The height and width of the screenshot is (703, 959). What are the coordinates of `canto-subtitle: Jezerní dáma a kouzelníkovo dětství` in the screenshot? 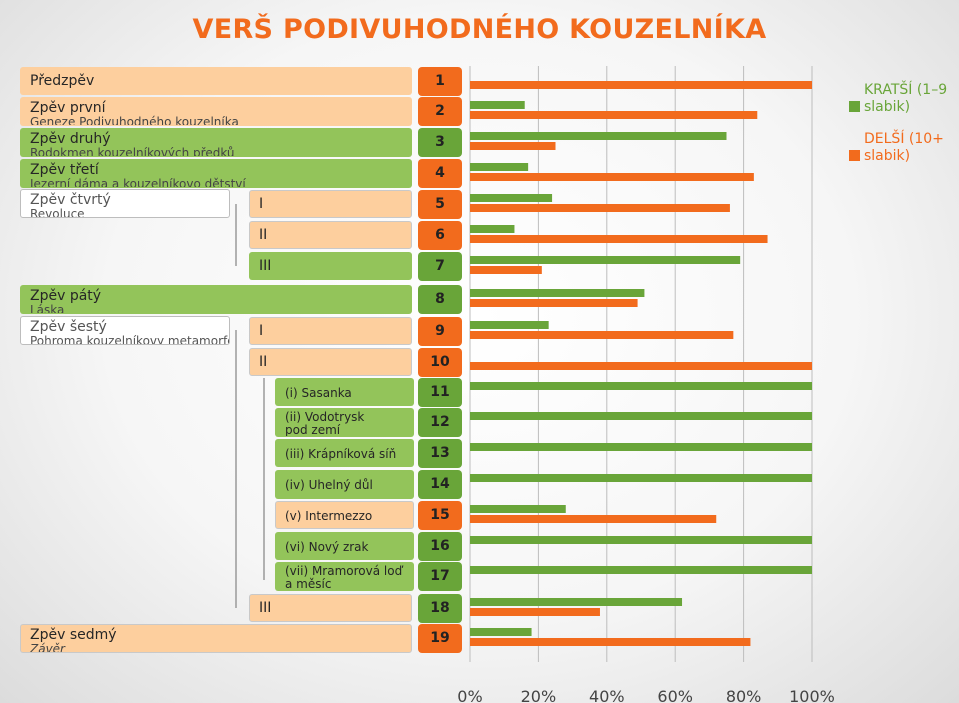 It's located at (138, 182).